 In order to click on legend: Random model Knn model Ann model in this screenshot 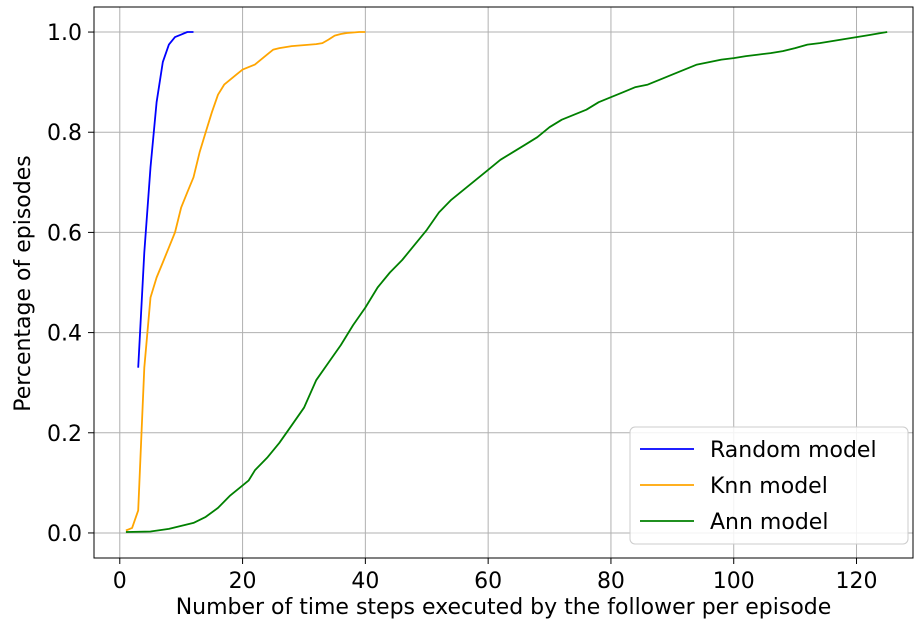, I will do `click(769, 485)`.